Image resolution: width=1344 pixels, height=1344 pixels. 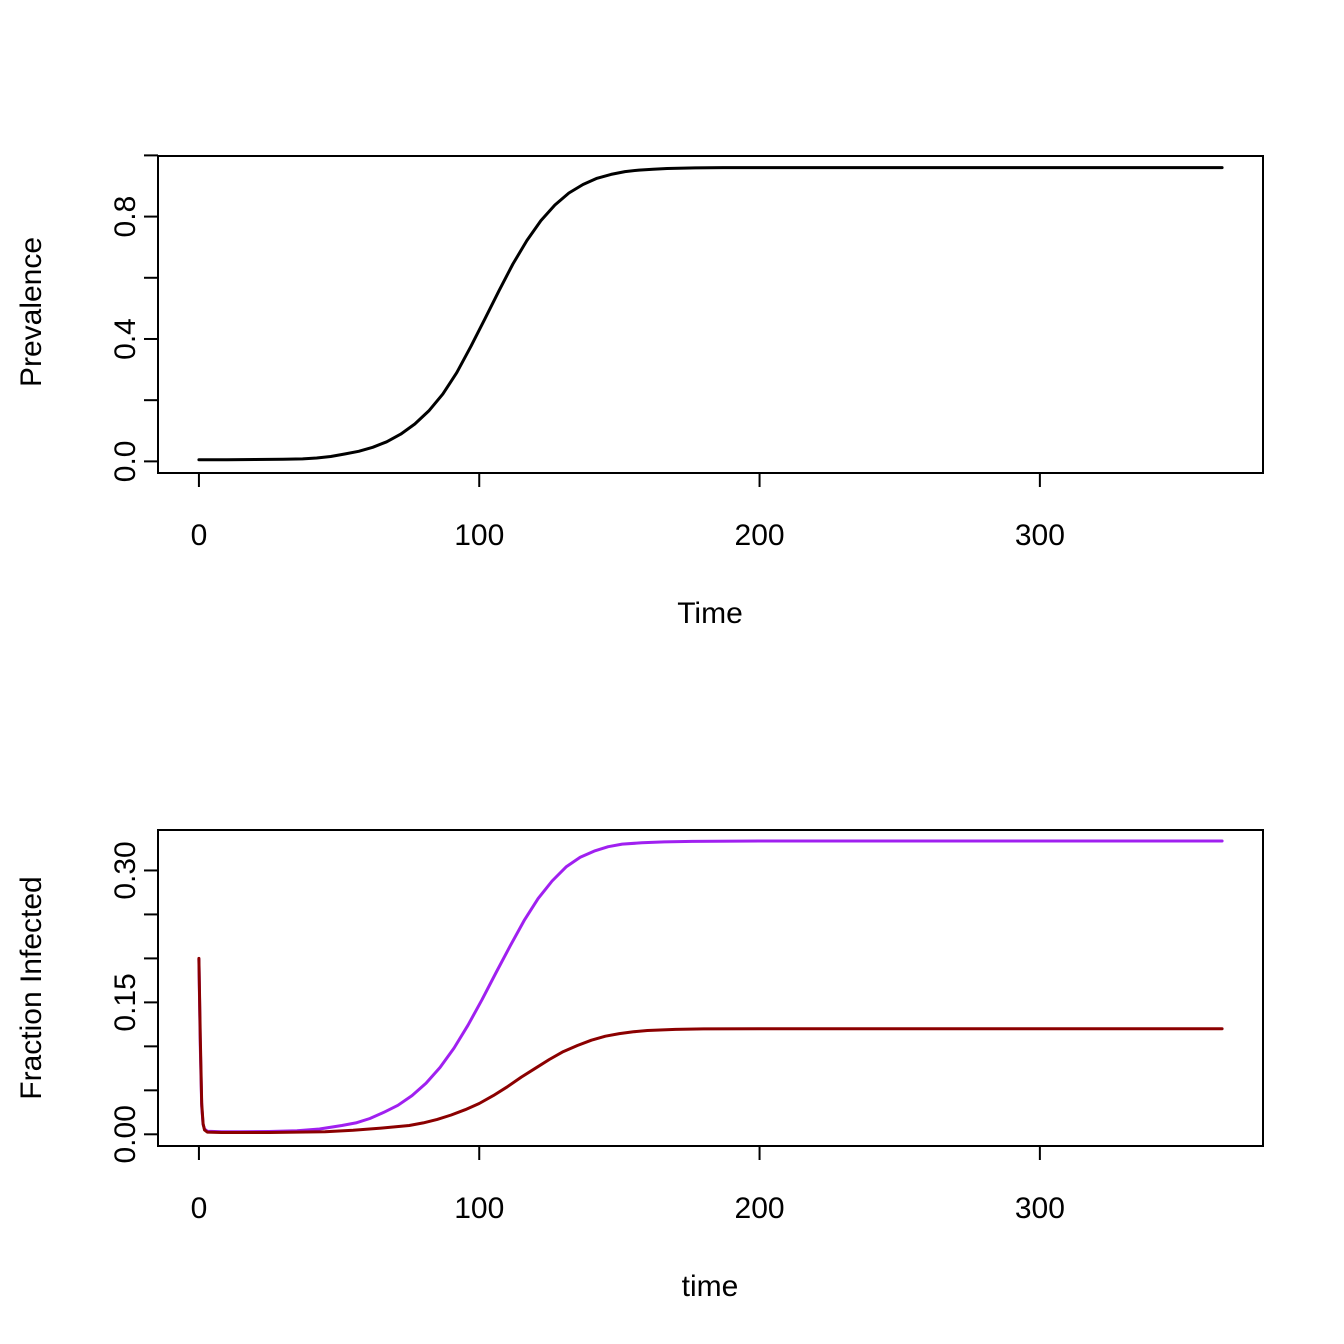 What do you see at coordinates (710, 1286) in the screenshot?
I see `bottom-x-axis-title: time` at bounding box center [710, 1286].